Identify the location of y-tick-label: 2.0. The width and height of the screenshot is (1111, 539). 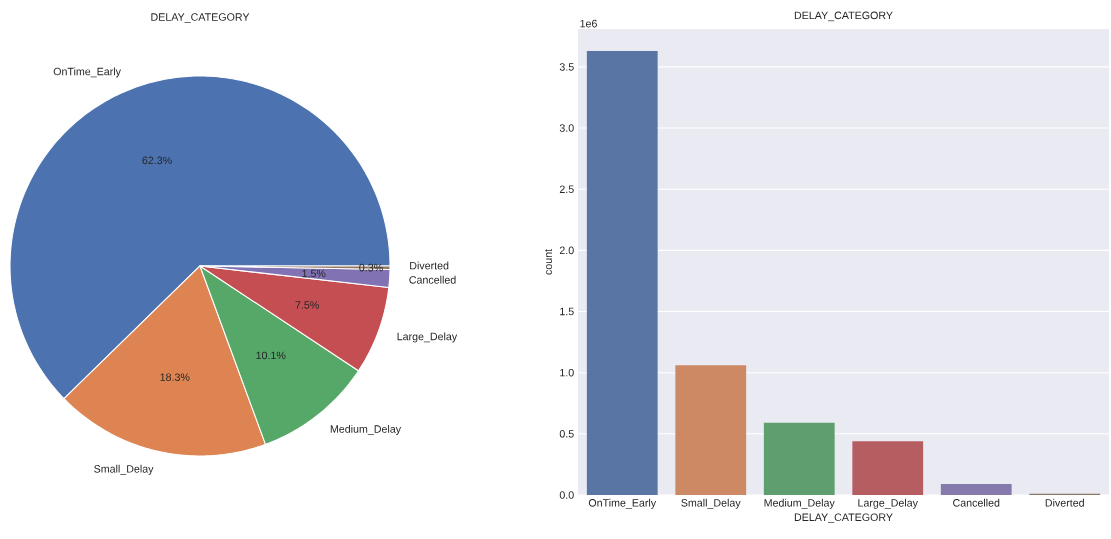
(566, 250).